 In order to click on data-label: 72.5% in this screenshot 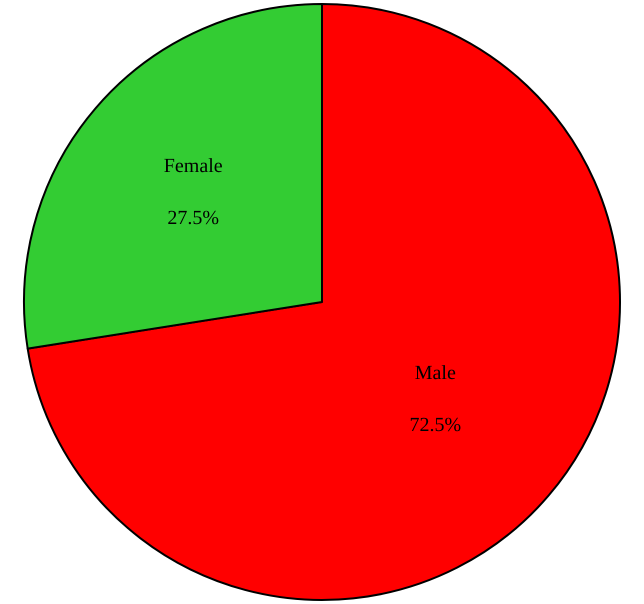, I will do `click(435, 425)`.